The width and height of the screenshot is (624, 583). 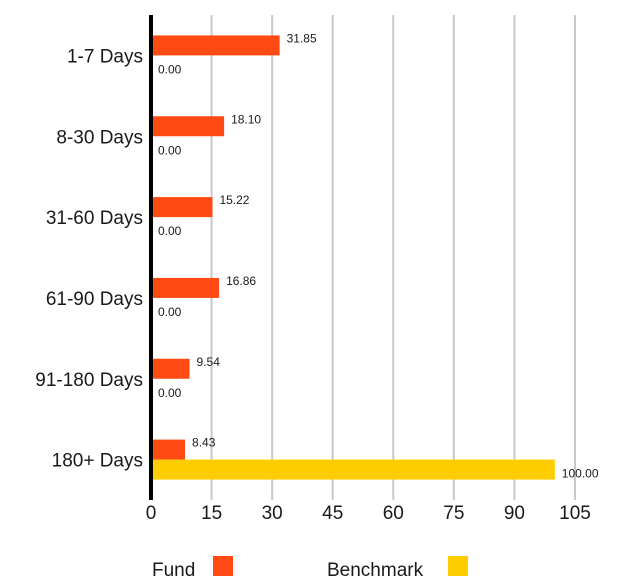 I want to click on x-tick-label: 30, so click(x=272, y=513).